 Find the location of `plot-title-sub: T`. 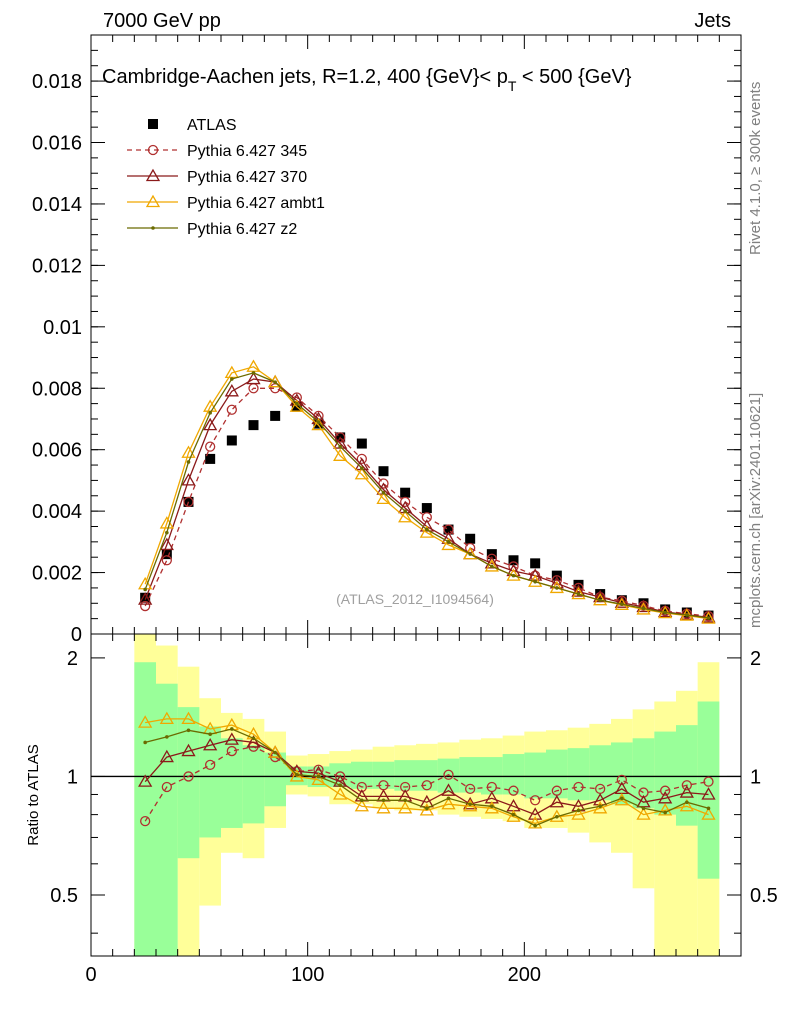

plot-title-sub: T is located at coordinates (512, 86).